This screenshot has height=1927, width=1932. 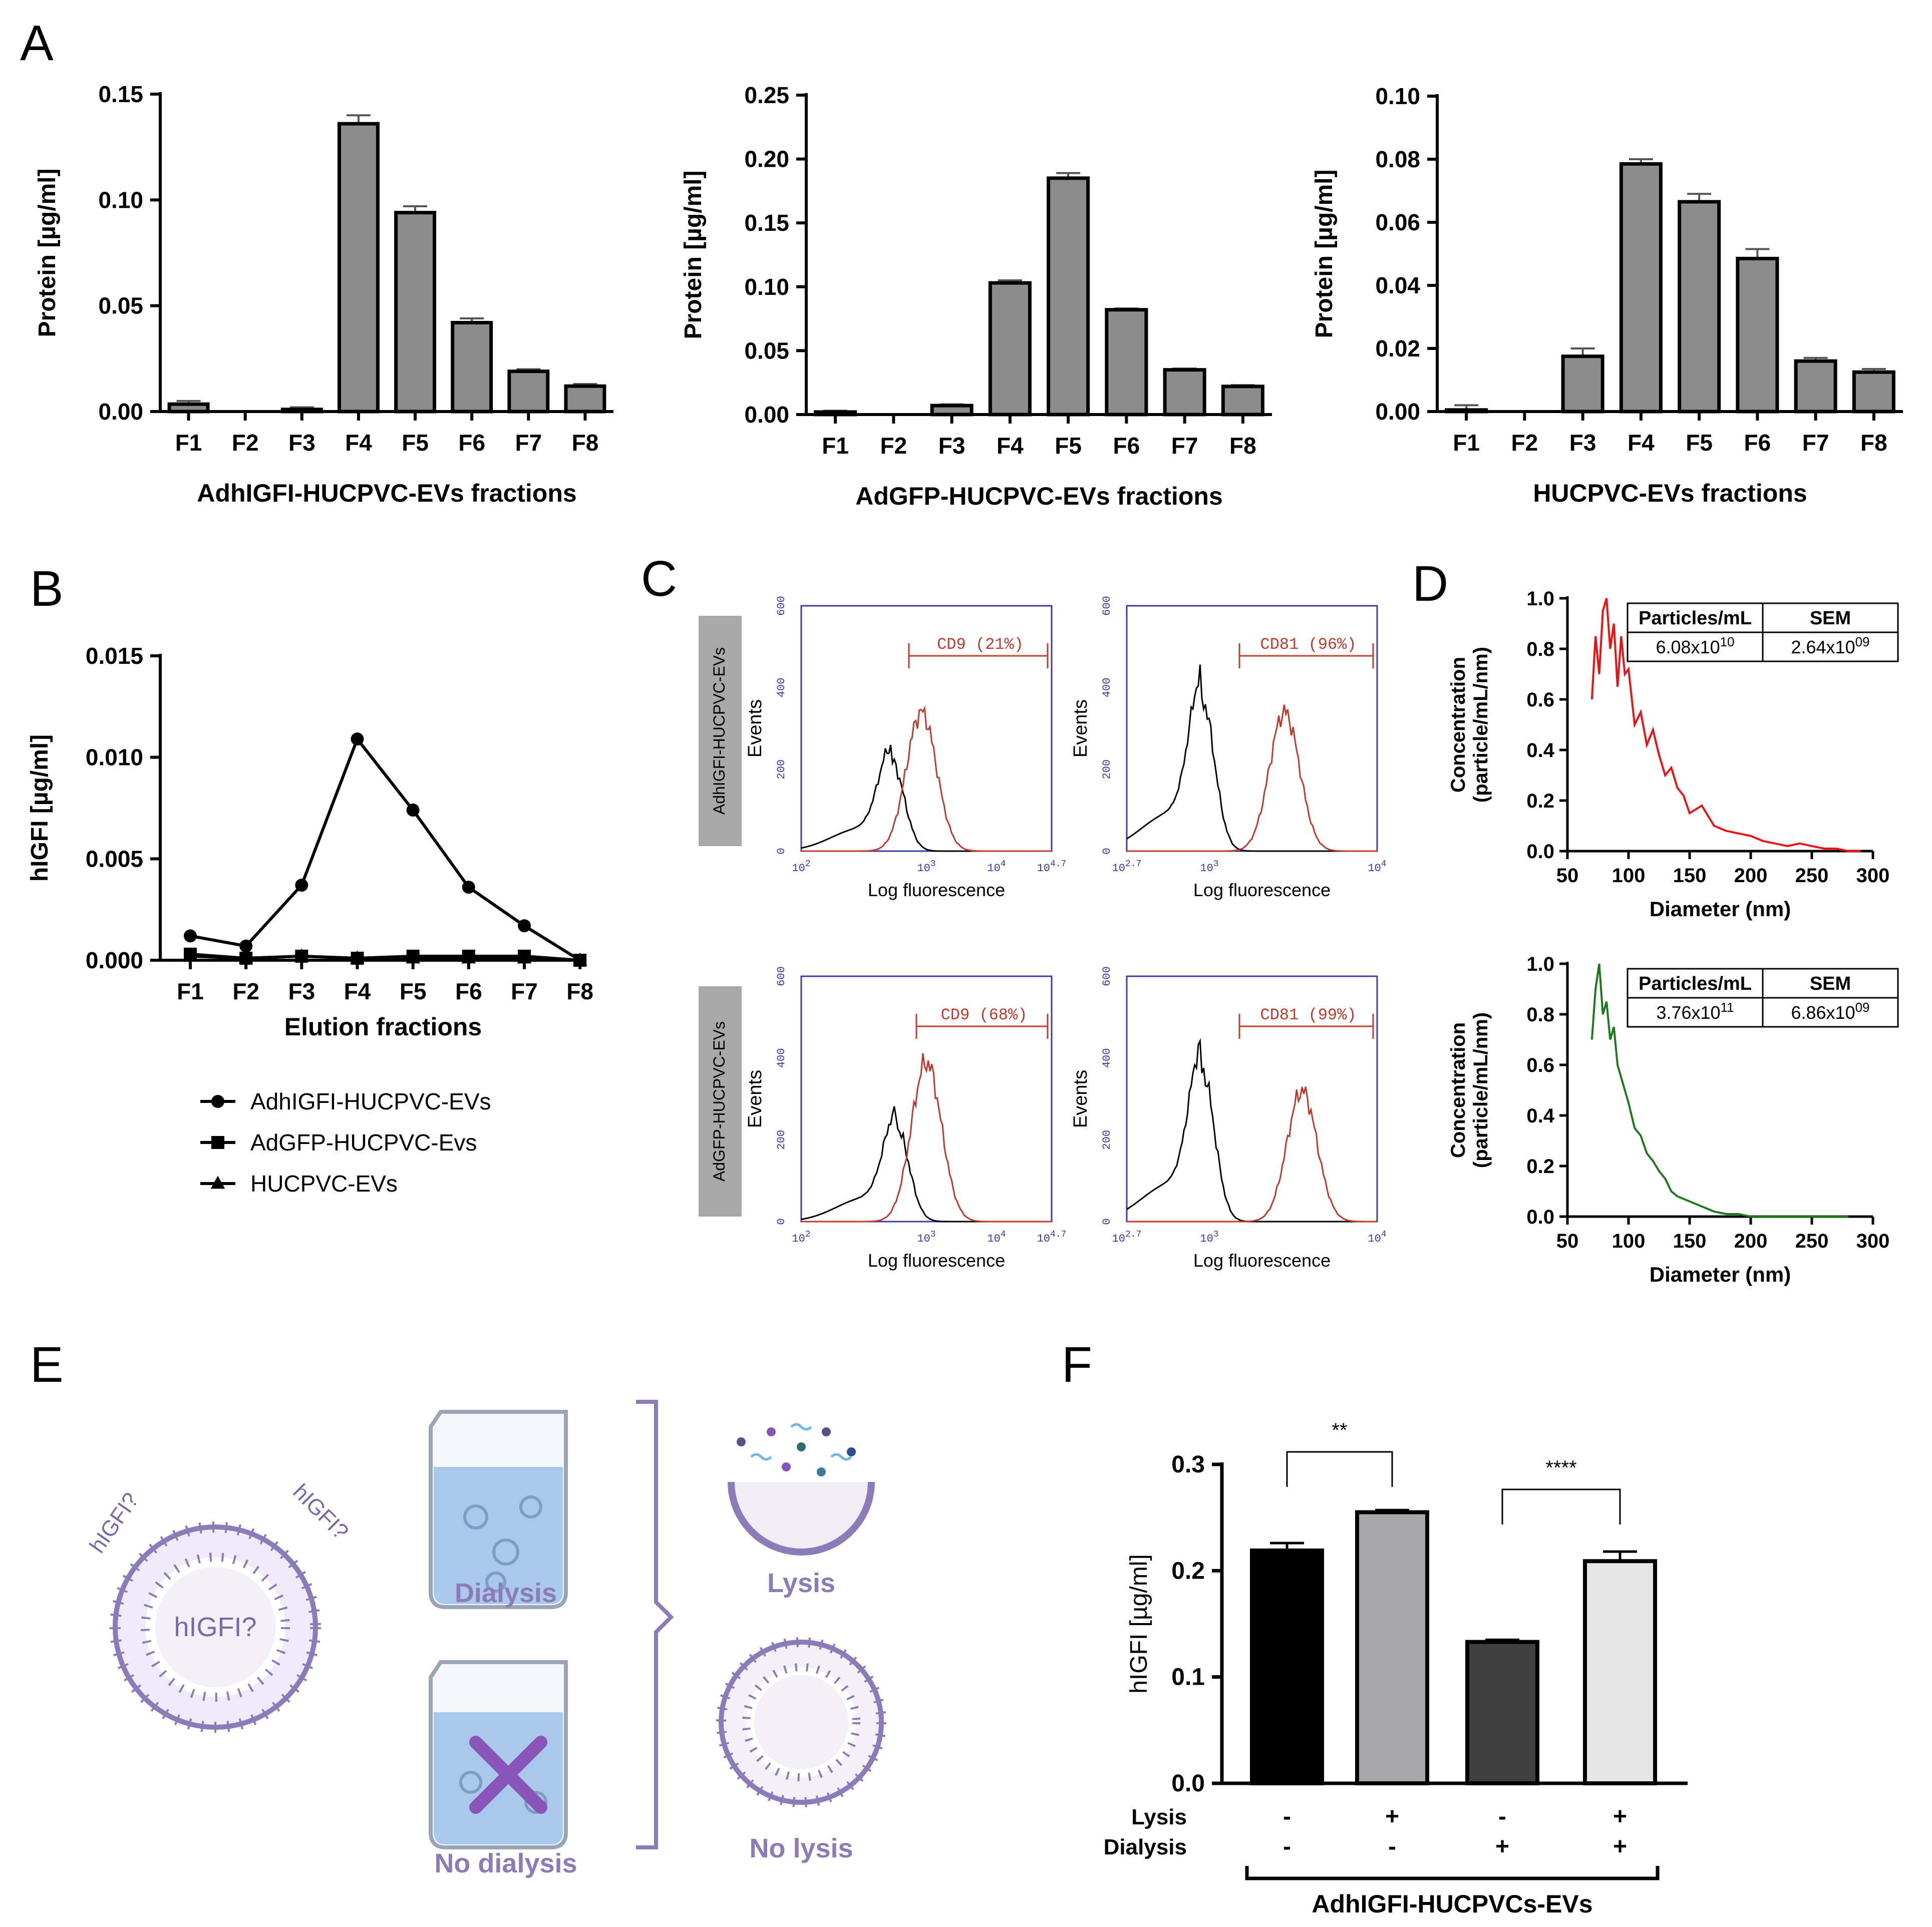 What do you see at coordinates (1430, 584) in the screenshot?
I see `panel-label-d: D` at bounding box center [1430, 584].